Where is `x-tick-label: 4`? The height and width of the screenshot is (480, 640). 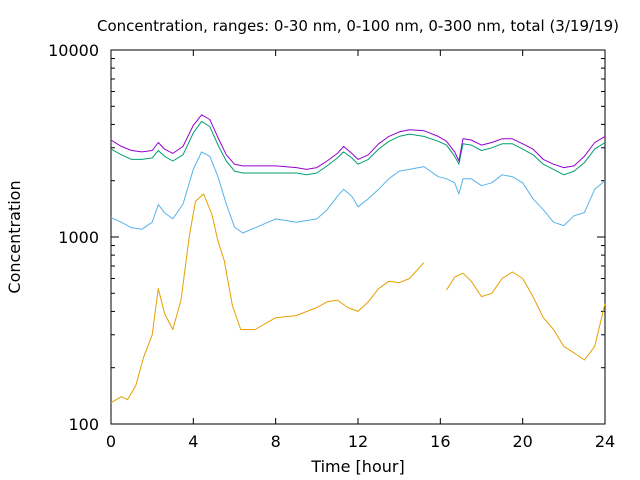 x-tick-label: 4 is located at coordinates (193, 441).